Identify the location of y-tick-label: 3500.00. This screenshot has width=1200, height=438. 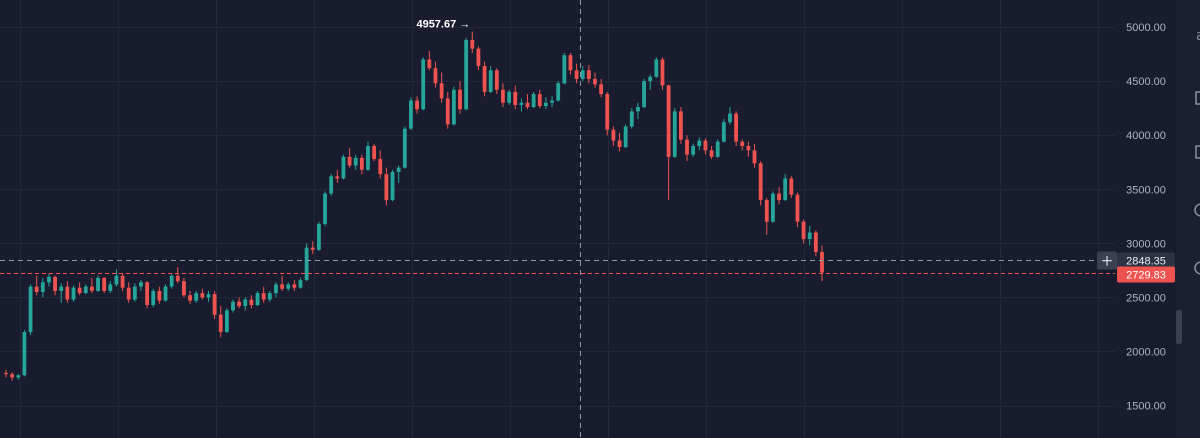
(1146, 190).